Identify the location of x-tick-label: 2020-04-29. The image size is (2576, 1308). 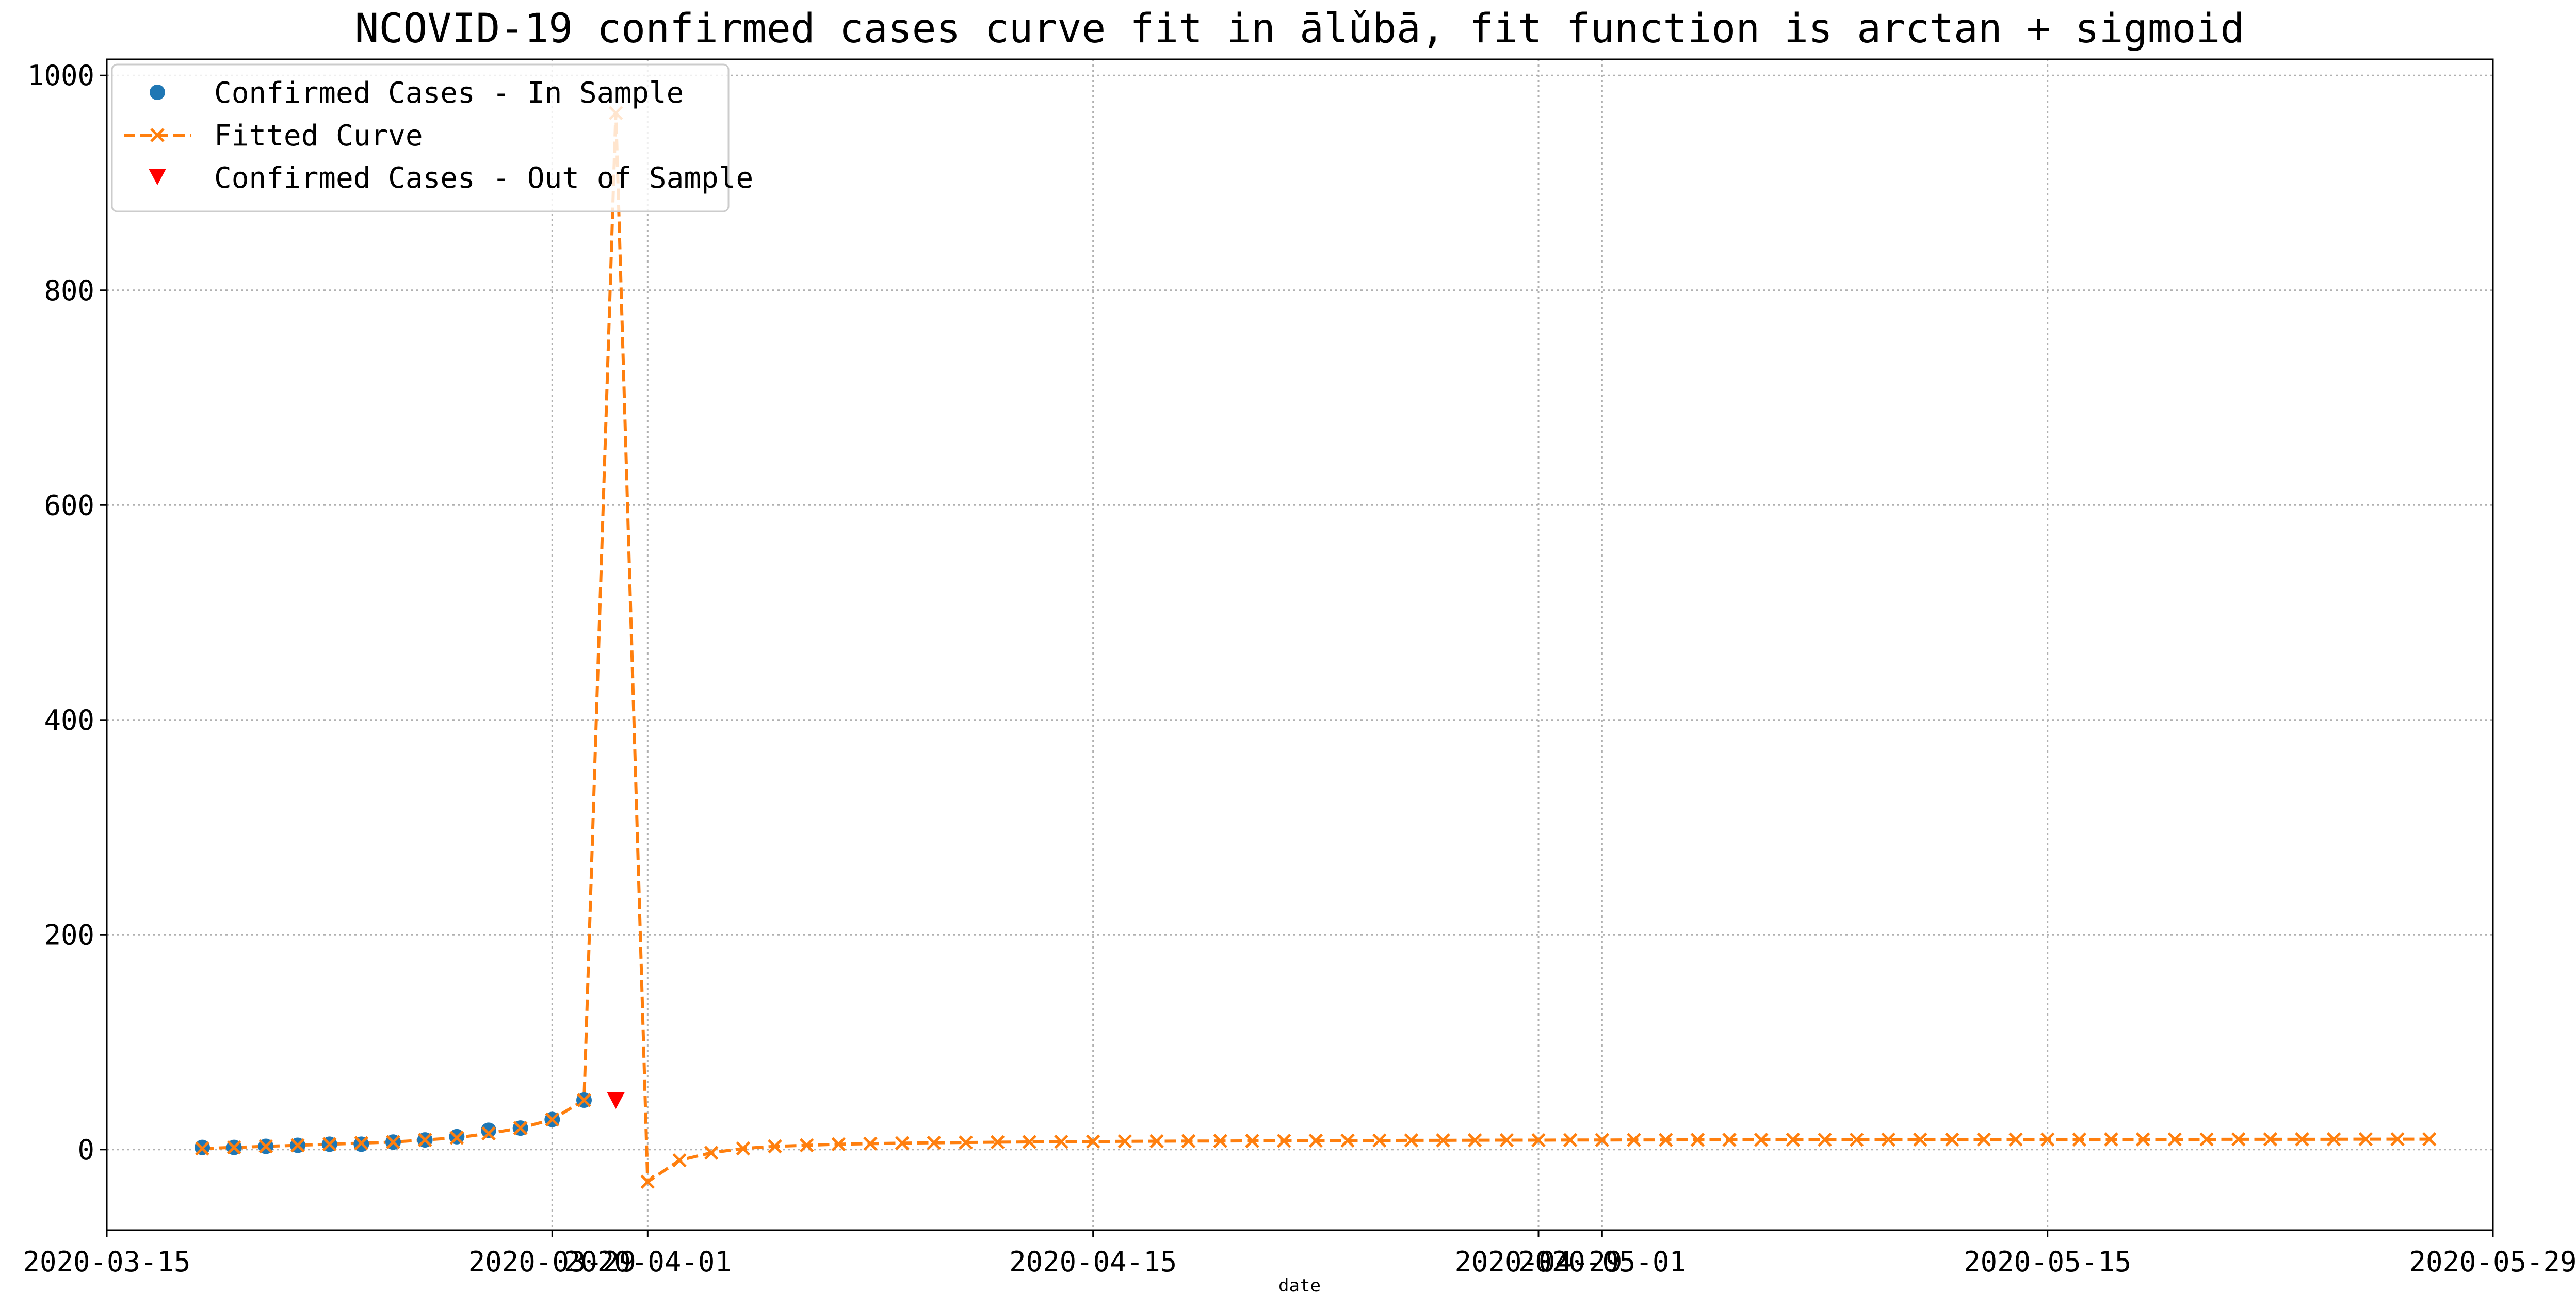
(1538, 1262).